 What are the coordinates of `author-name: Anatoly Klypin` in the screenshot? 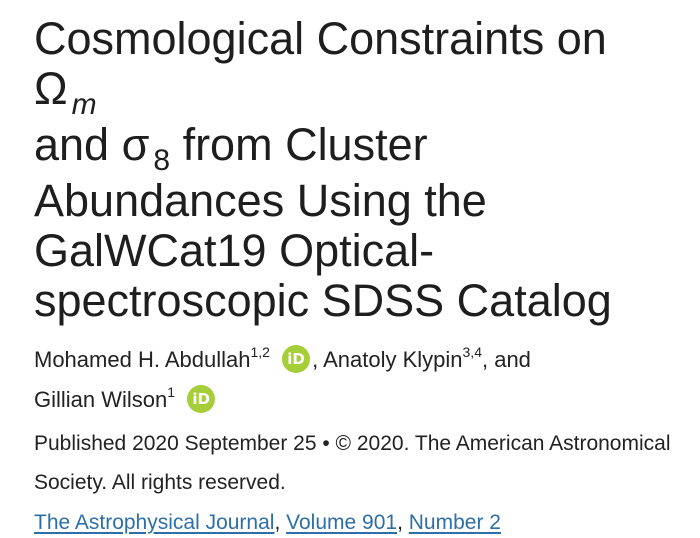 It's located at (393, 359).